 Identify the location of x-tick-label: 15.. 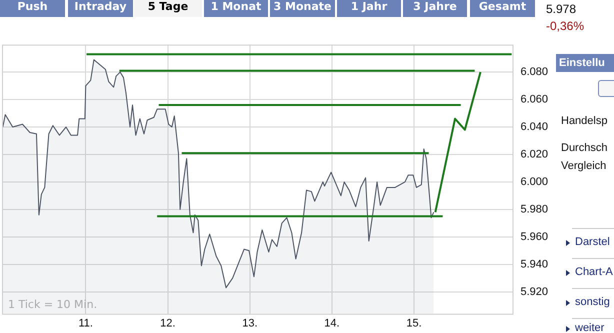
(414, 323).